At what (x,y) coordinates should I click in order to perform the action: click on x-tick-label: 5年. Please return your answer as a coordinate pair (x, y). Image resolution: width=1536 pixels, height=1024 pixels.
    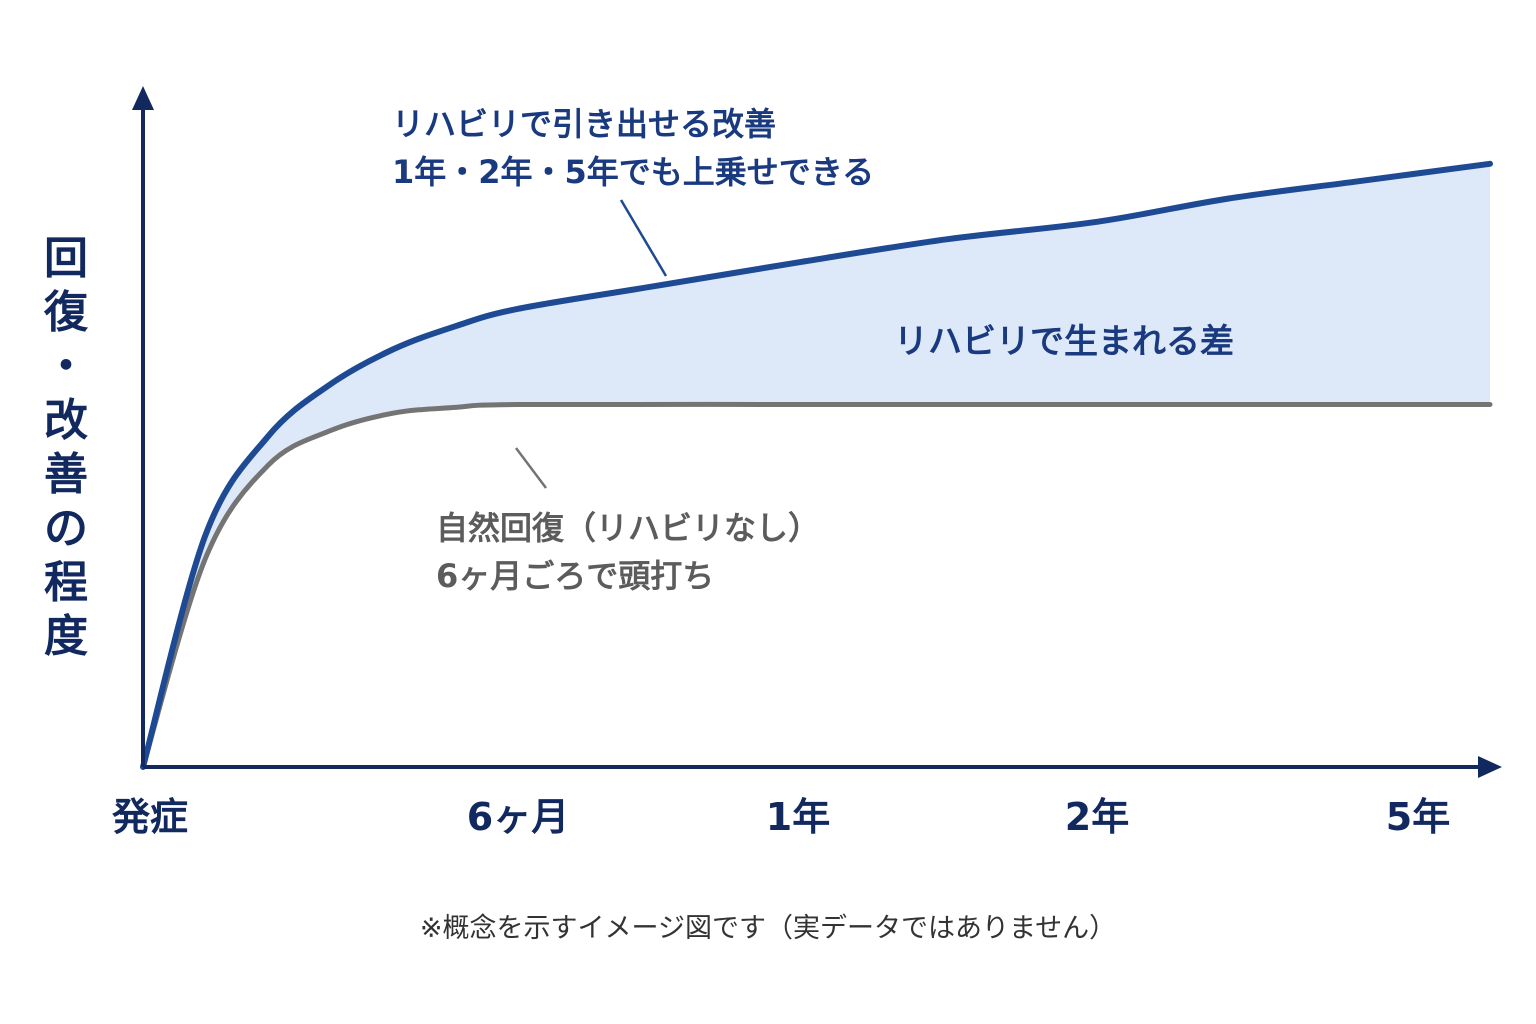
    Looking at the image, I should click on (1418, 817).